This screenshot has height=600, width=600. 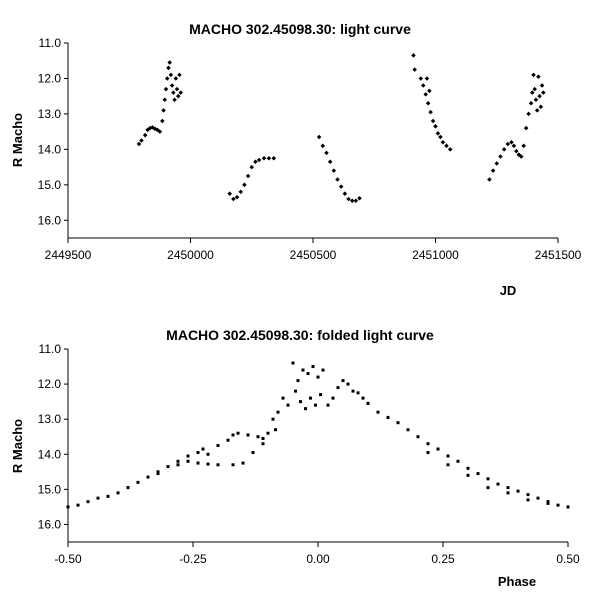 What do you see at coordinates (50, 114) in the screenshot?
I see `y-tick-label: 13.0` at bounding box center [50, 114].